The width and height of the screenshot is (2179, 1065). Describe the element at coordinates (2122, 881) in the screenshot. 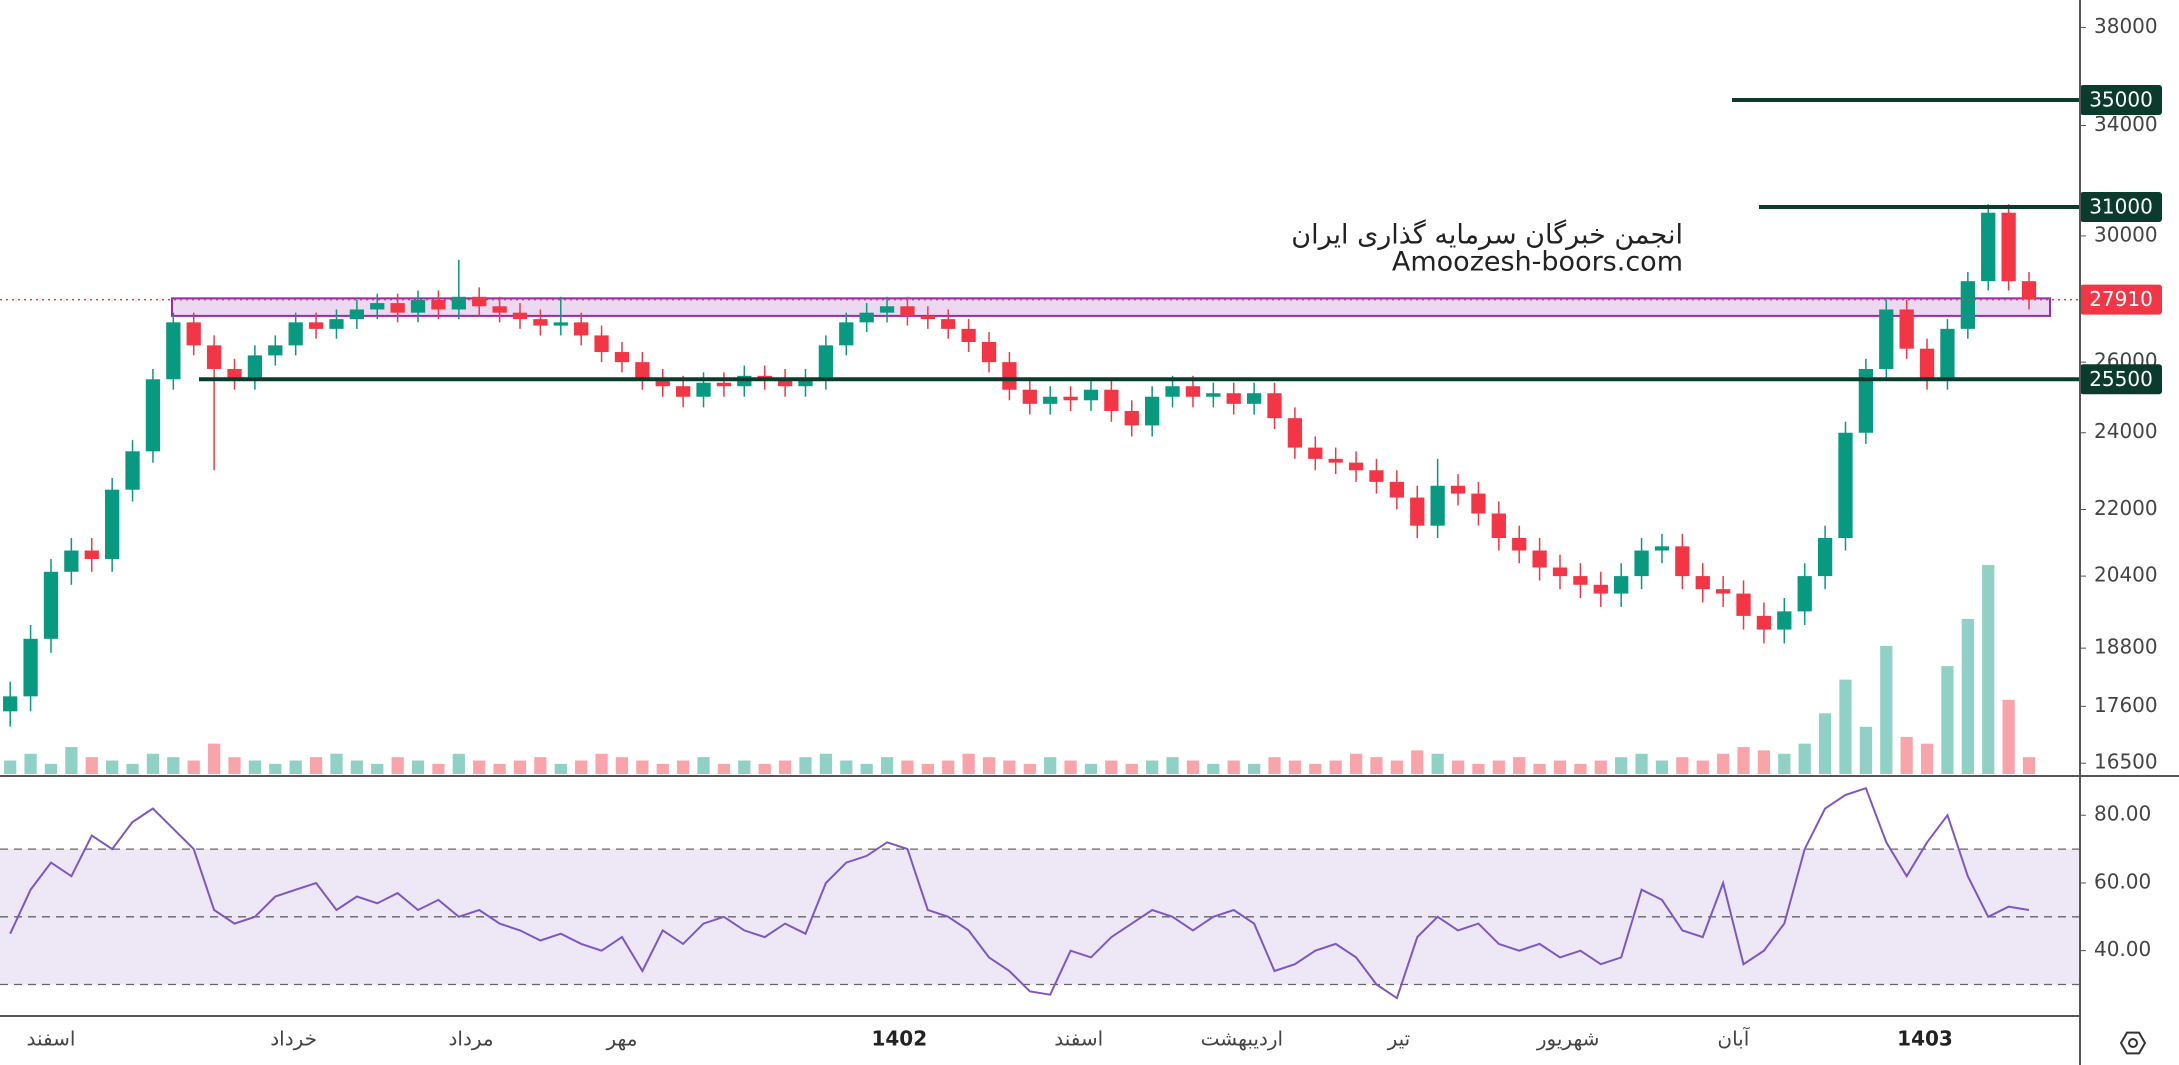

I see `y-tick-label: 60.00` at that location.